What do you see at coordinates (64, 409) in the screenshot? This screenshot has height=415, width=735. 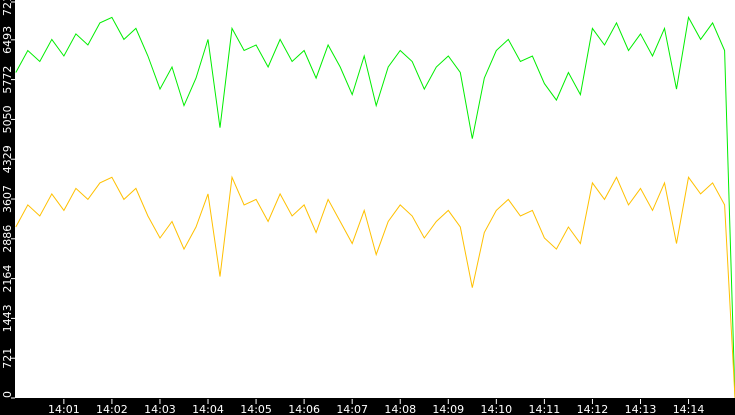 I see `x-tick-label: 14:01` at bounding box center [64, 409].